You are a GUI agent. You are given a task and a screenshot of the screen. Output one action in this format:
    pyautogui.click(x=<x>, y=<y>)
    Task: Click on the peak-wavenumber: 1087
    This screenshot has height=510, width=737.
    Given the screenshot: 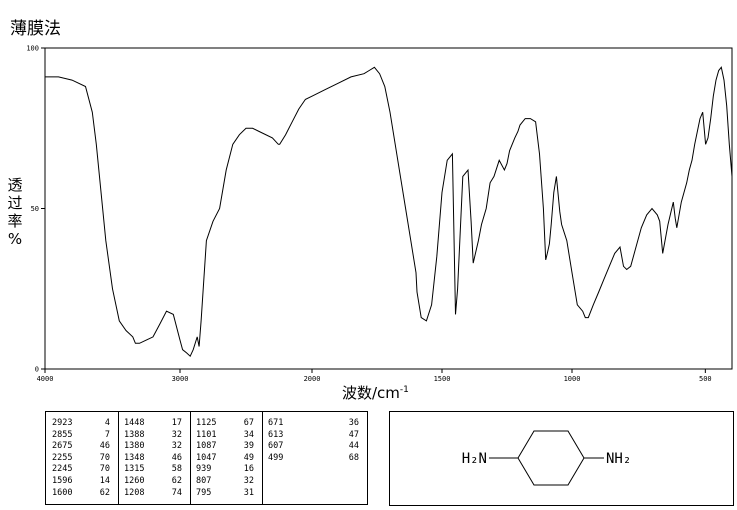 What is the action you would take?
    pyautogui.click(x=206, y=446)
    